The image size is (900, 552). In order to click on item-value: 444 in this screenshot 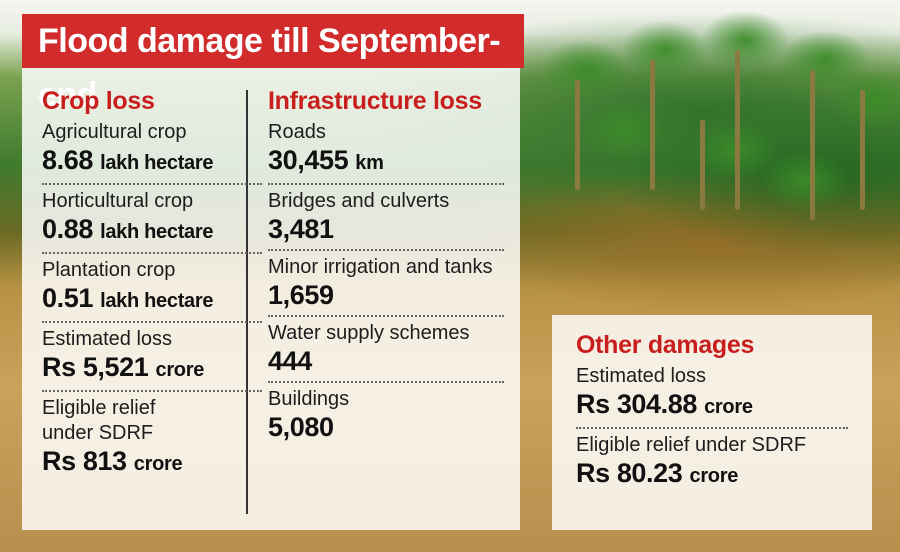, I will do `click(290, 361)`.